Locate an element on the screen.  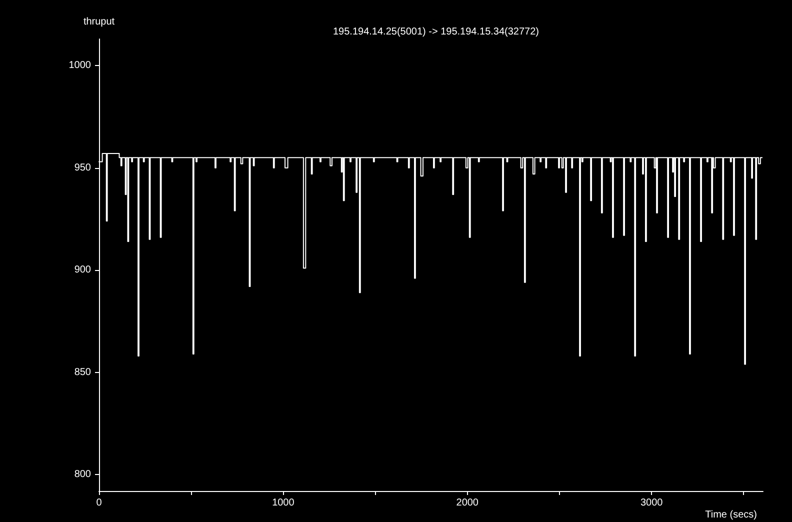
y-tick-label: 950 is located at coordinates (83, 168).